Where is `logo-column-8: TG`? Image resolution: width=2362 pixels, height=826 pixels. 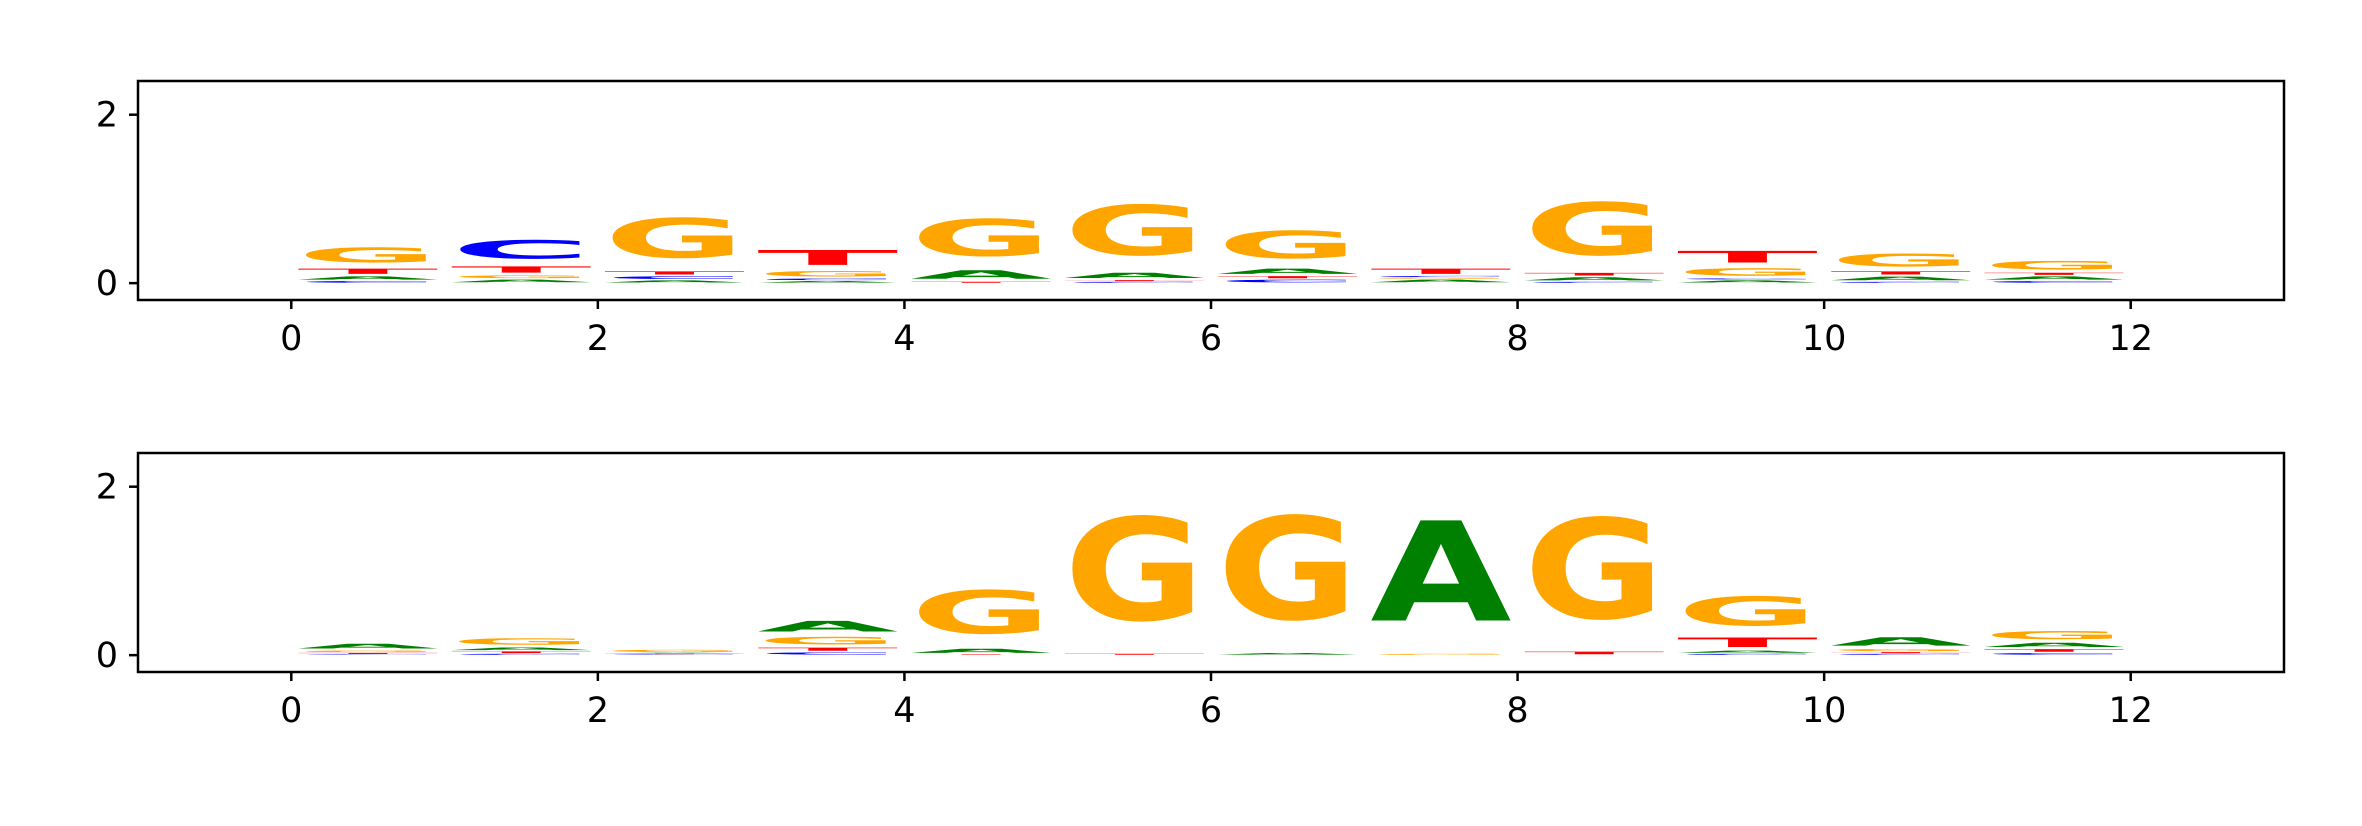
logo-column-8: TG is located at coordinates (1594, 573).